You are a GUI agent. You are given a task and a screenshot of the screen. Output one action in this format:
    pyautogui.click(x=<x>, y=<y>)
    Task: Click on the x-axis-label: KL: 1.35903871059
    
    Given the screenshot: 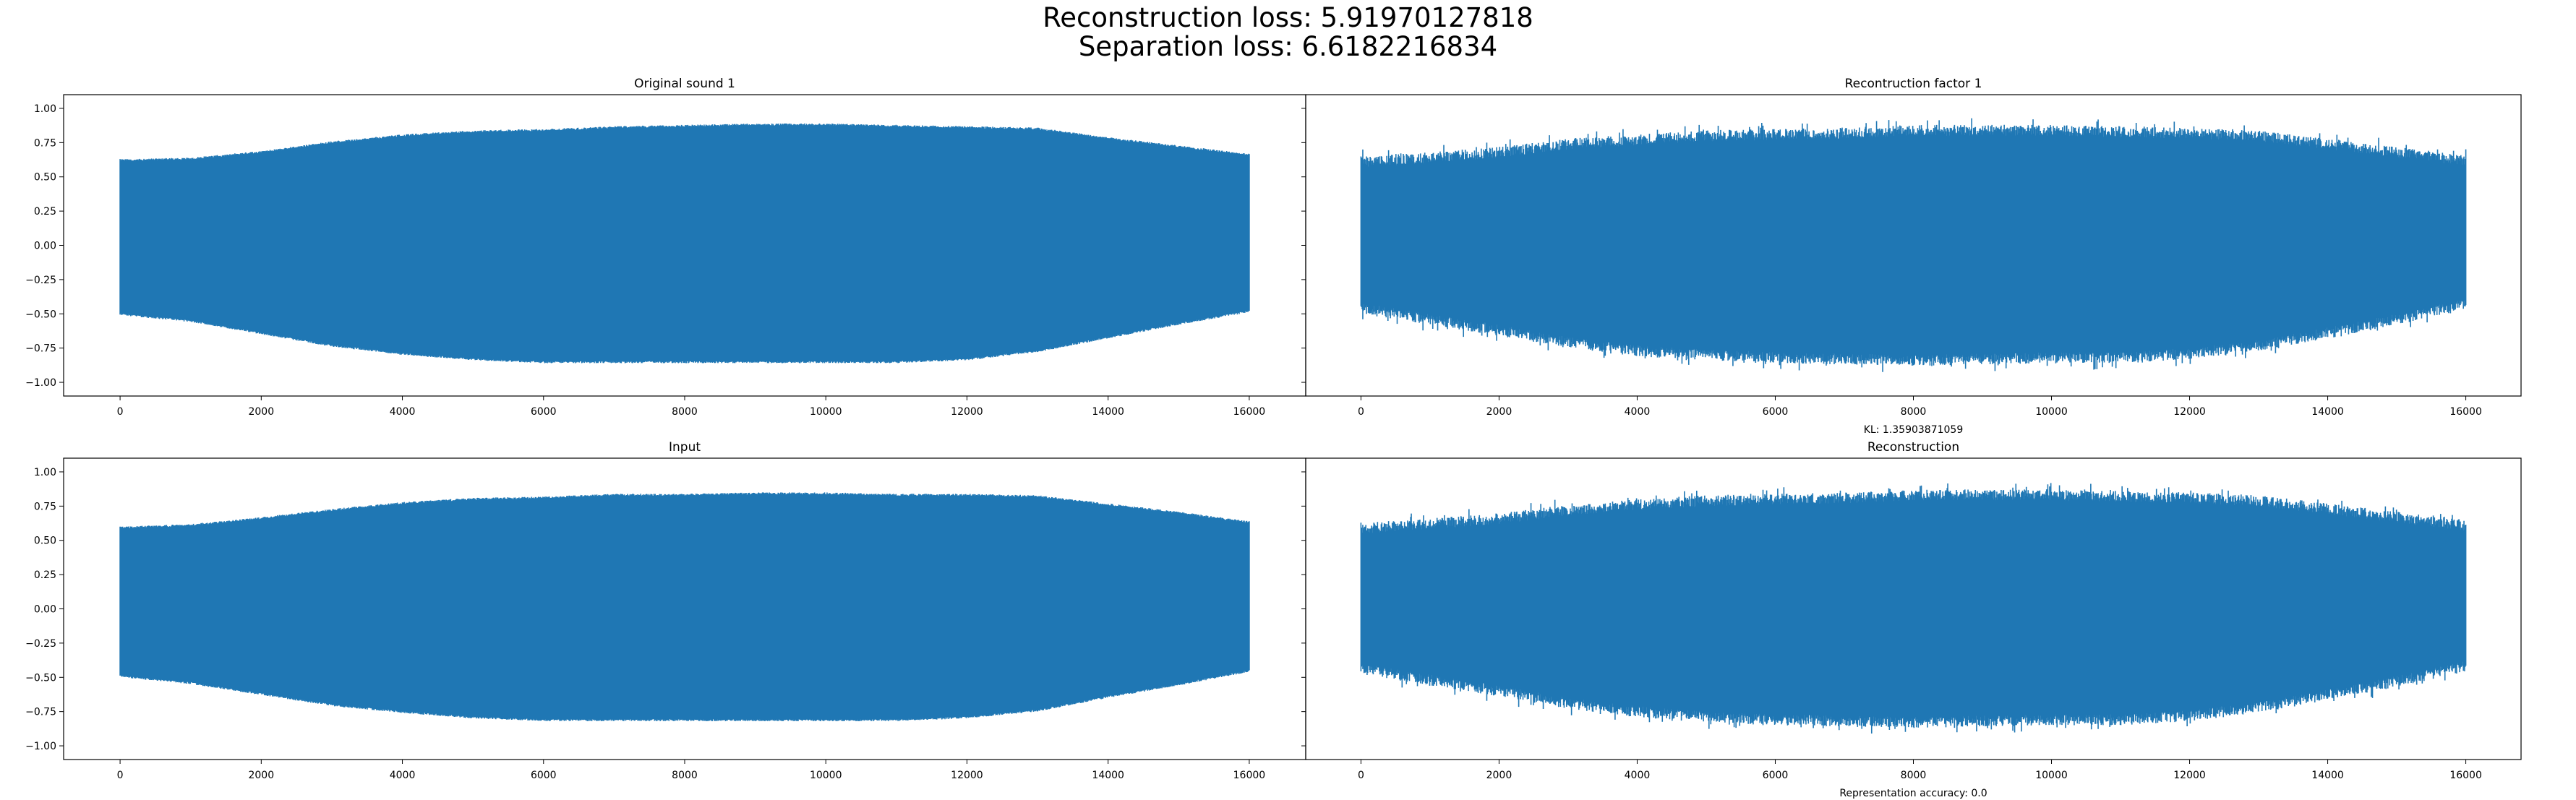 What is the action you would take?
    pyautogui.click(x=1913, y=430)
    